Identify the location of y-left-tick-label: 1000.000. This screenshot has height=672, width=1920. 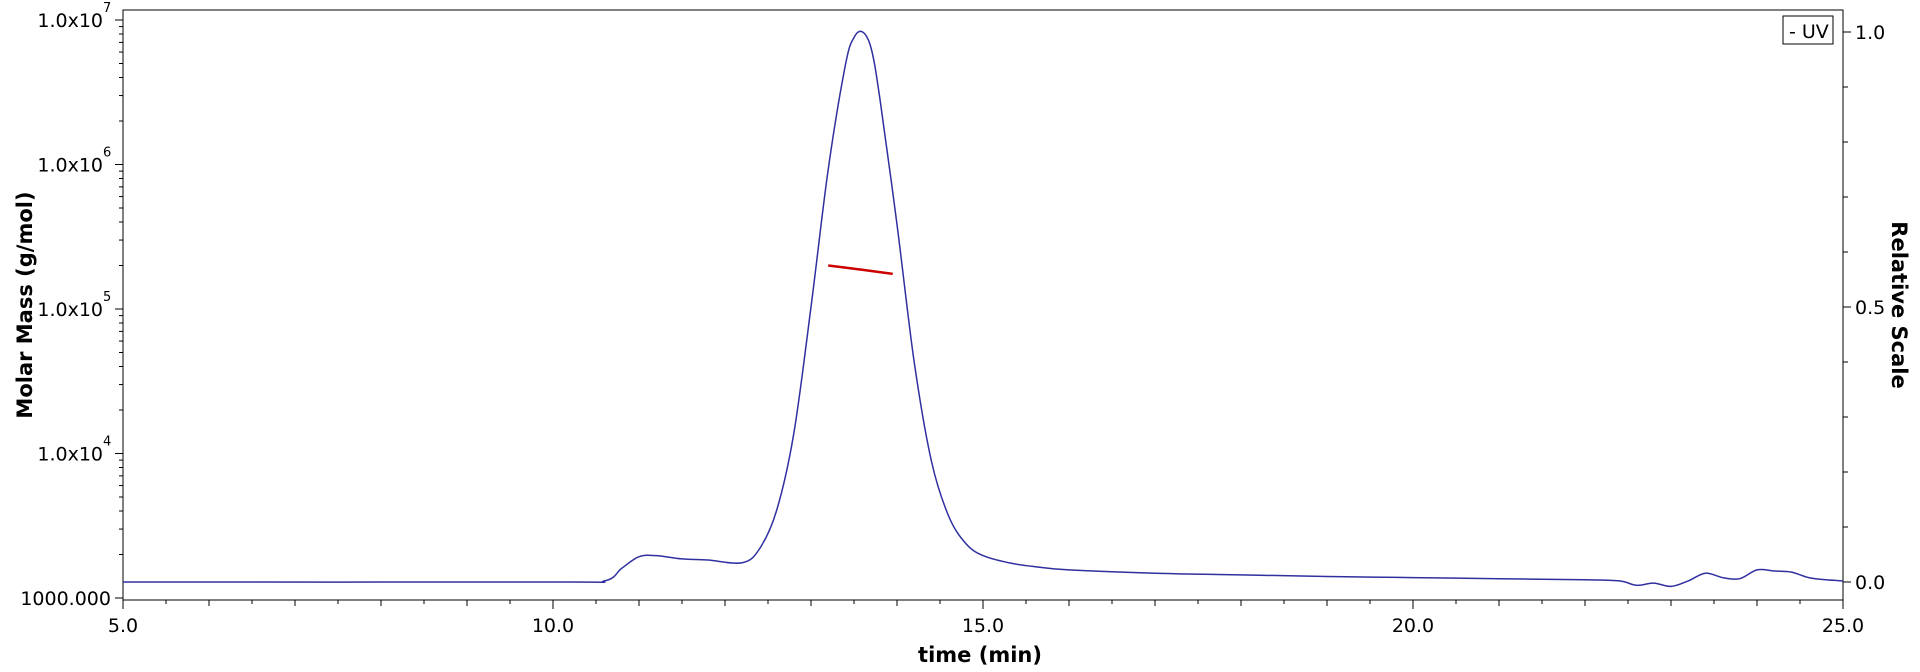
(65, 599).